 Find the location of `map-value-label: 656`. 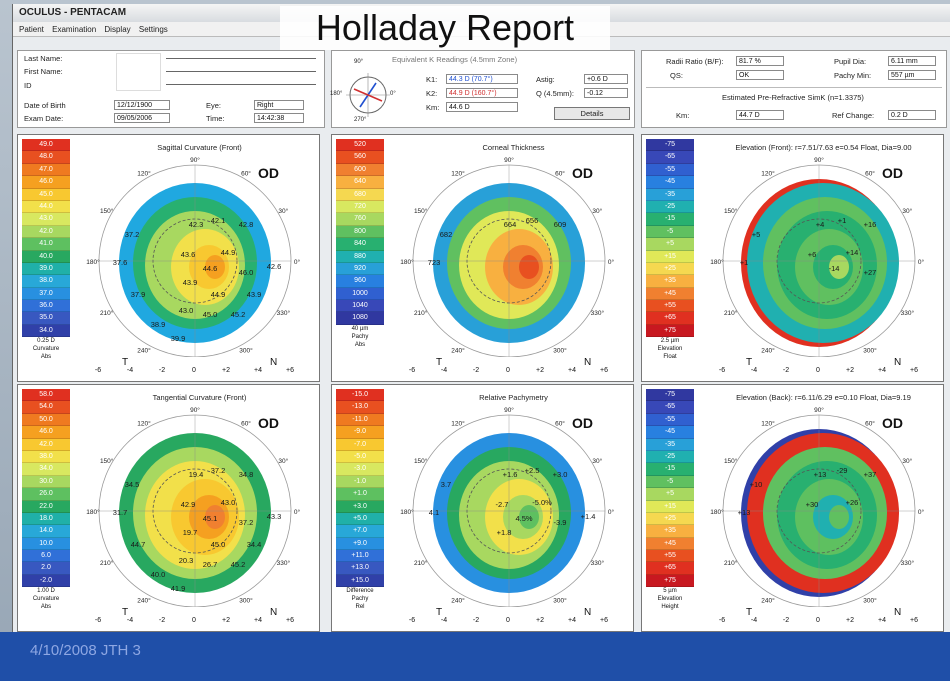

map-value-label: 656 is located at coordinates (532, 220).